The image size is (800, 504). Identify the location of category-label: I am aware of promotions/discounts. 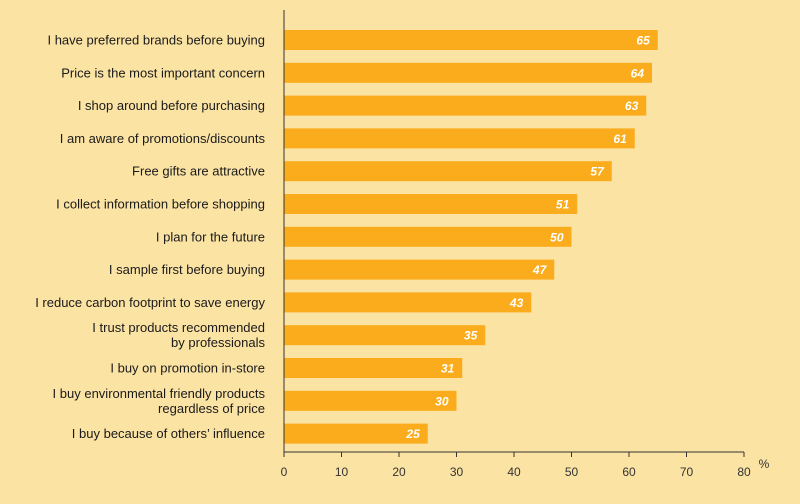
(163, 138).